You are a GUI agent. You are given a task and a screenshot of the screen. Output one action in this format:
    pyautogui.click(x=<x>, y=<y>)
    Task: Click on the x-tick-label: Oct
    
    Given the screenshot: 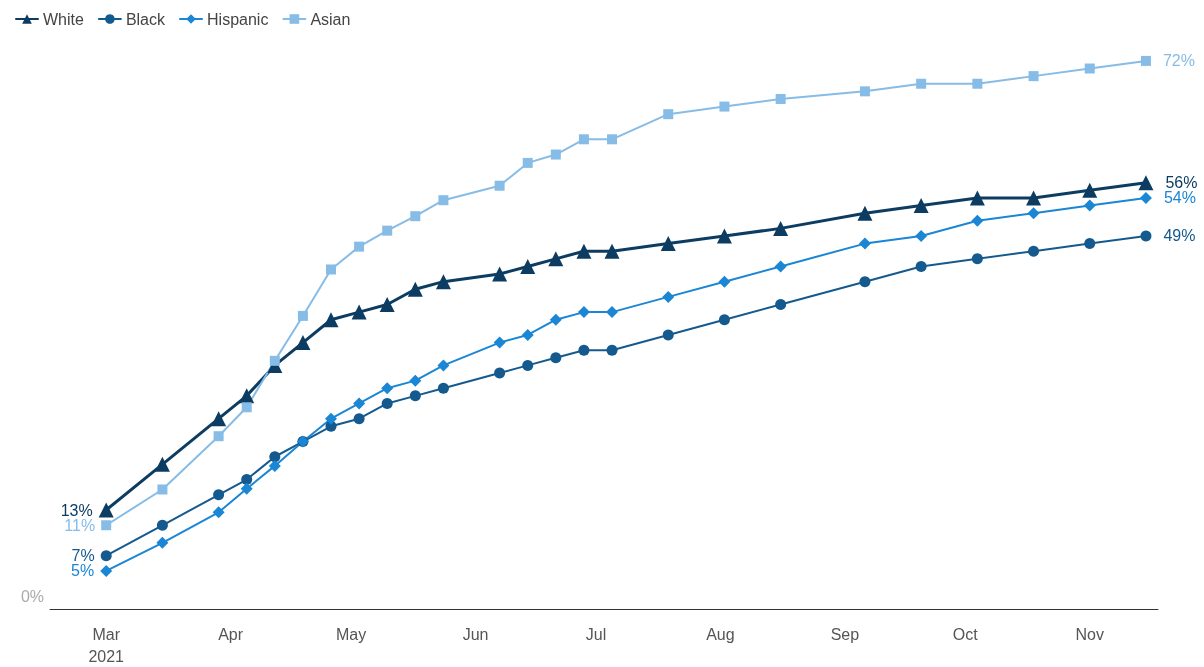 What is the action you would take?
    pyautogui.click(x=965, y=634)
    